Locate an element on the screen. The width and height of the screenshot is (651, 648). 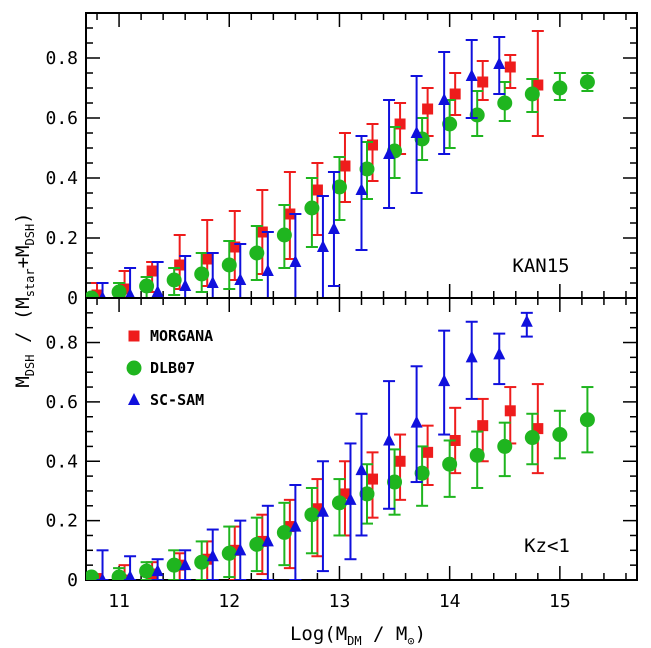
annotation-bottom: Kz<1 is located at coordinates (547, 546).